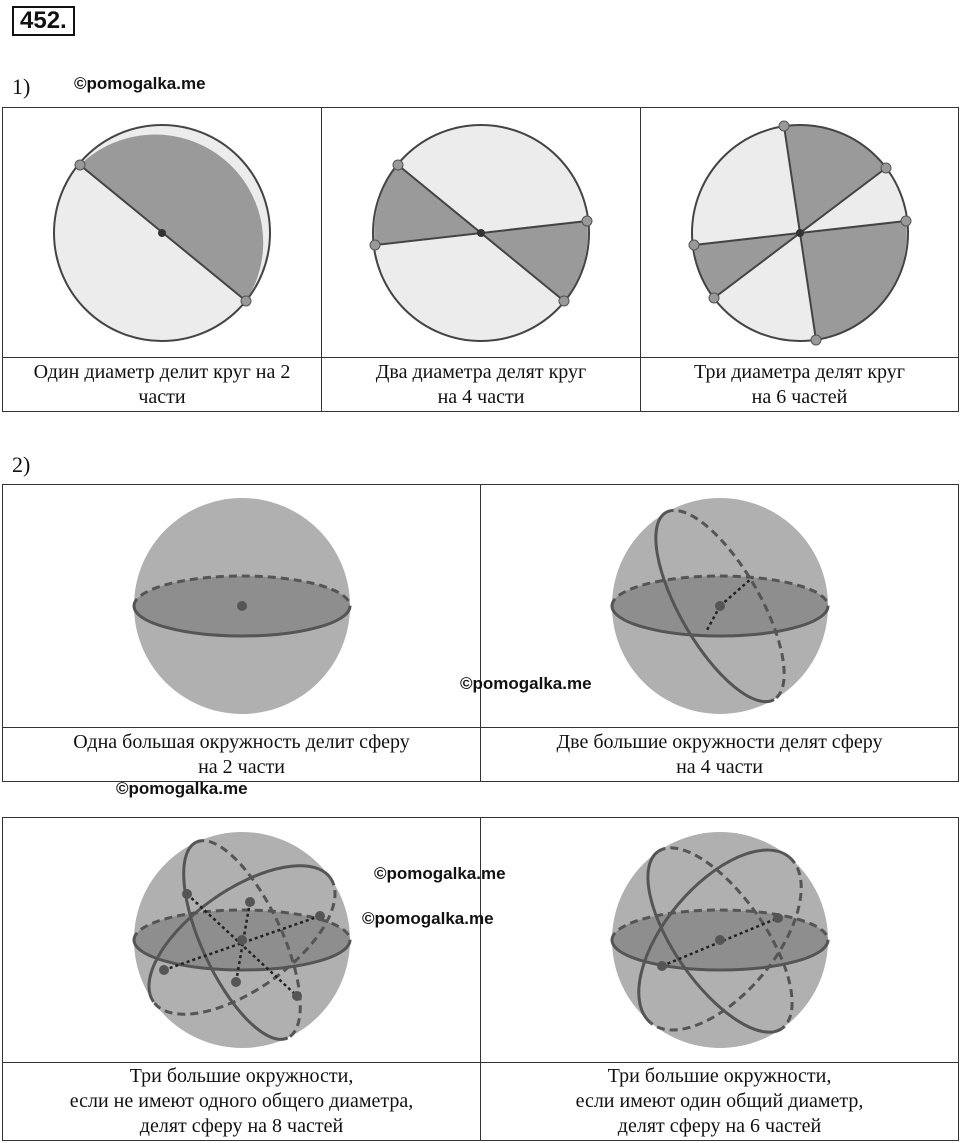  What do you see at coordinates (719, 741) in the screenshot?
I see `caption-line: Две большие окружности делят сферу` at bounding box center [719, 741].